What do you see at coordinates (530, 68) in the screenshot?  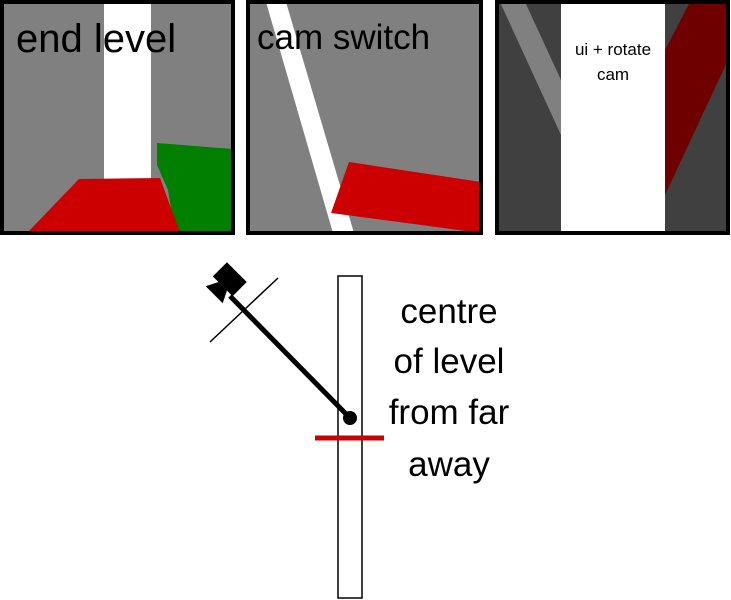 I see `panel-ui-rotate-gray-diagonal` at bounding box center [530, 68].